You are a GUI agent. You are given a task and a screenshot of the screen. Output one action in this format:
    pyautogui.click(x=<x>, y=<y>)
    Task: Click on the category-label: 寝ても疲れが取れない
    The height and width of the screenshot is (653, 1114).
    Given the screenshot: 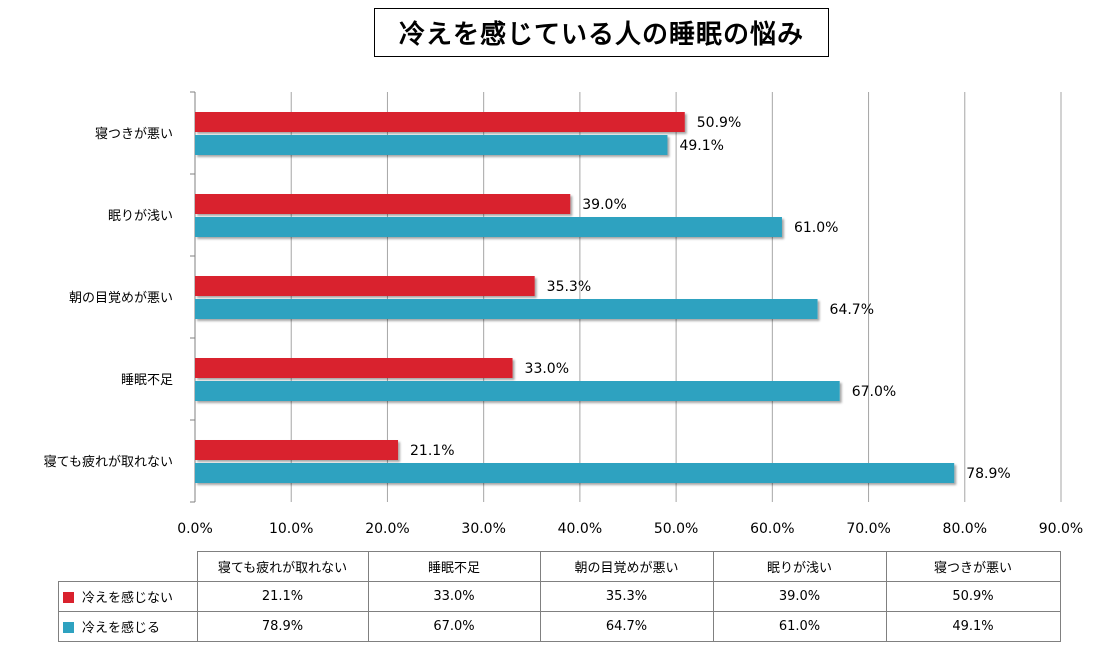 What is the action you would take?
    pyautogui.click(x=108, y=462)
    